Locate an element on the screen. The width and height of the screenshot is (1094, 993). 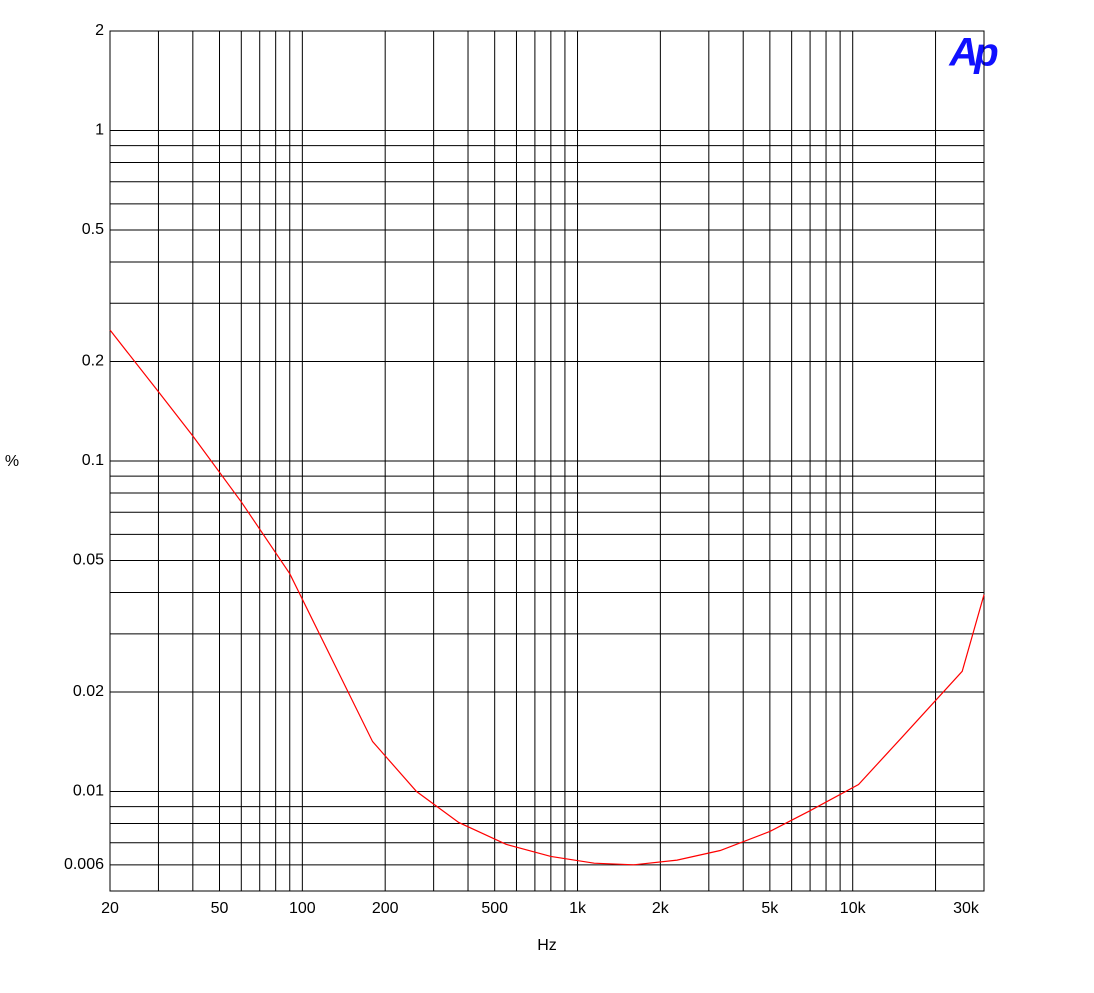
x-tick-label: 50 is located at coordinates (220, 908).